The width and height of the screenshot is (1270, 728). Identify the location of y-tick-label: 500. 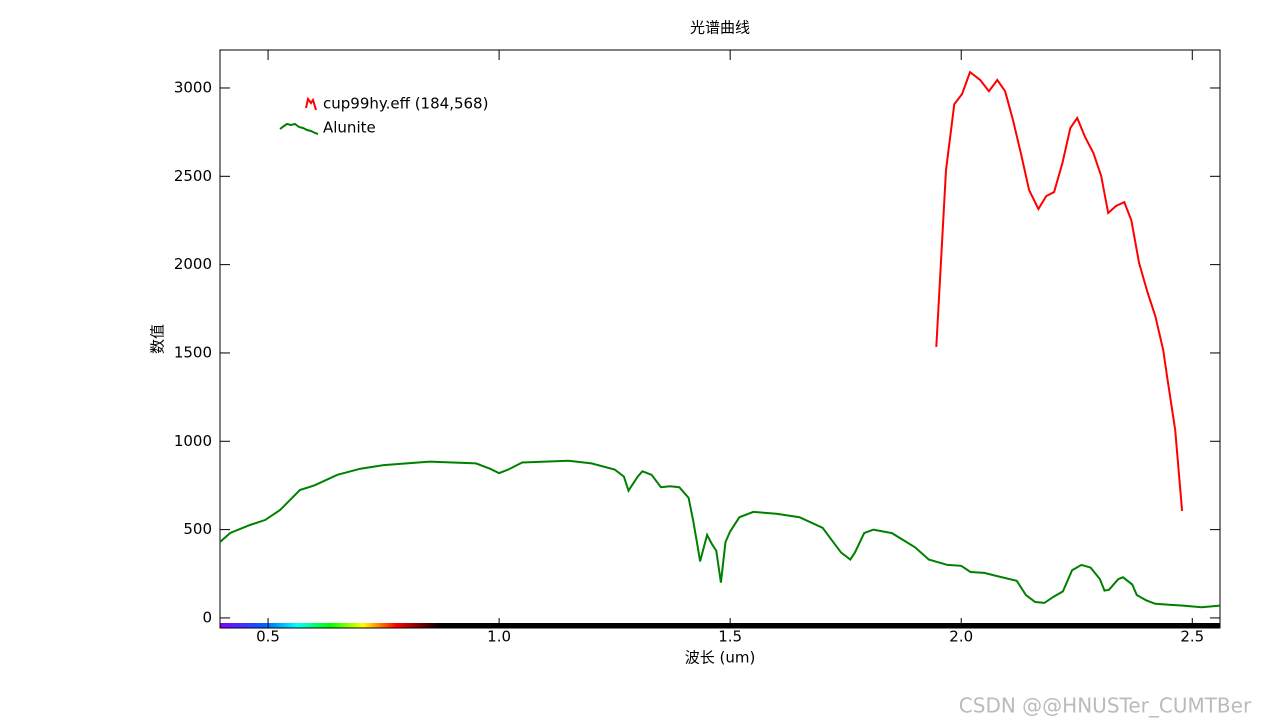
(197, 529).